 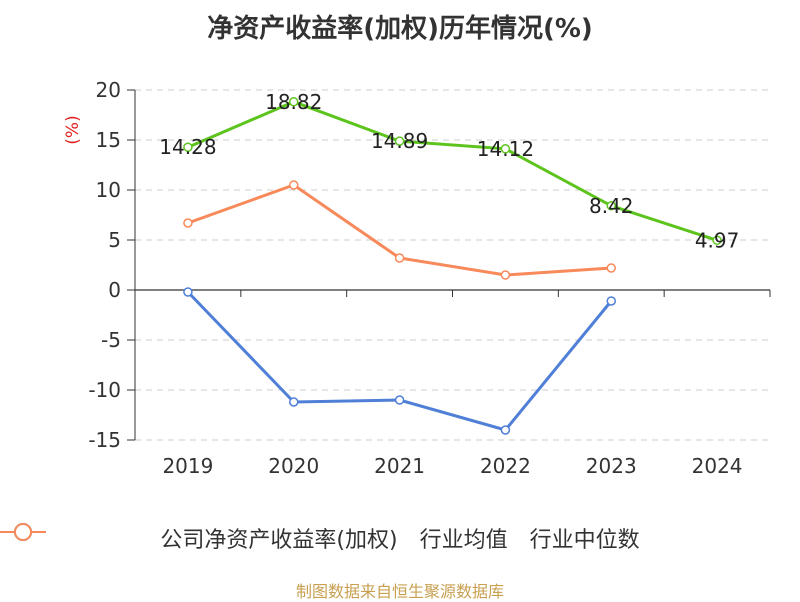 What do you see at coordinates (584, 540) in the screenshot?
I see `legend-label: 行业中位数` at bounding box center [584, 540].